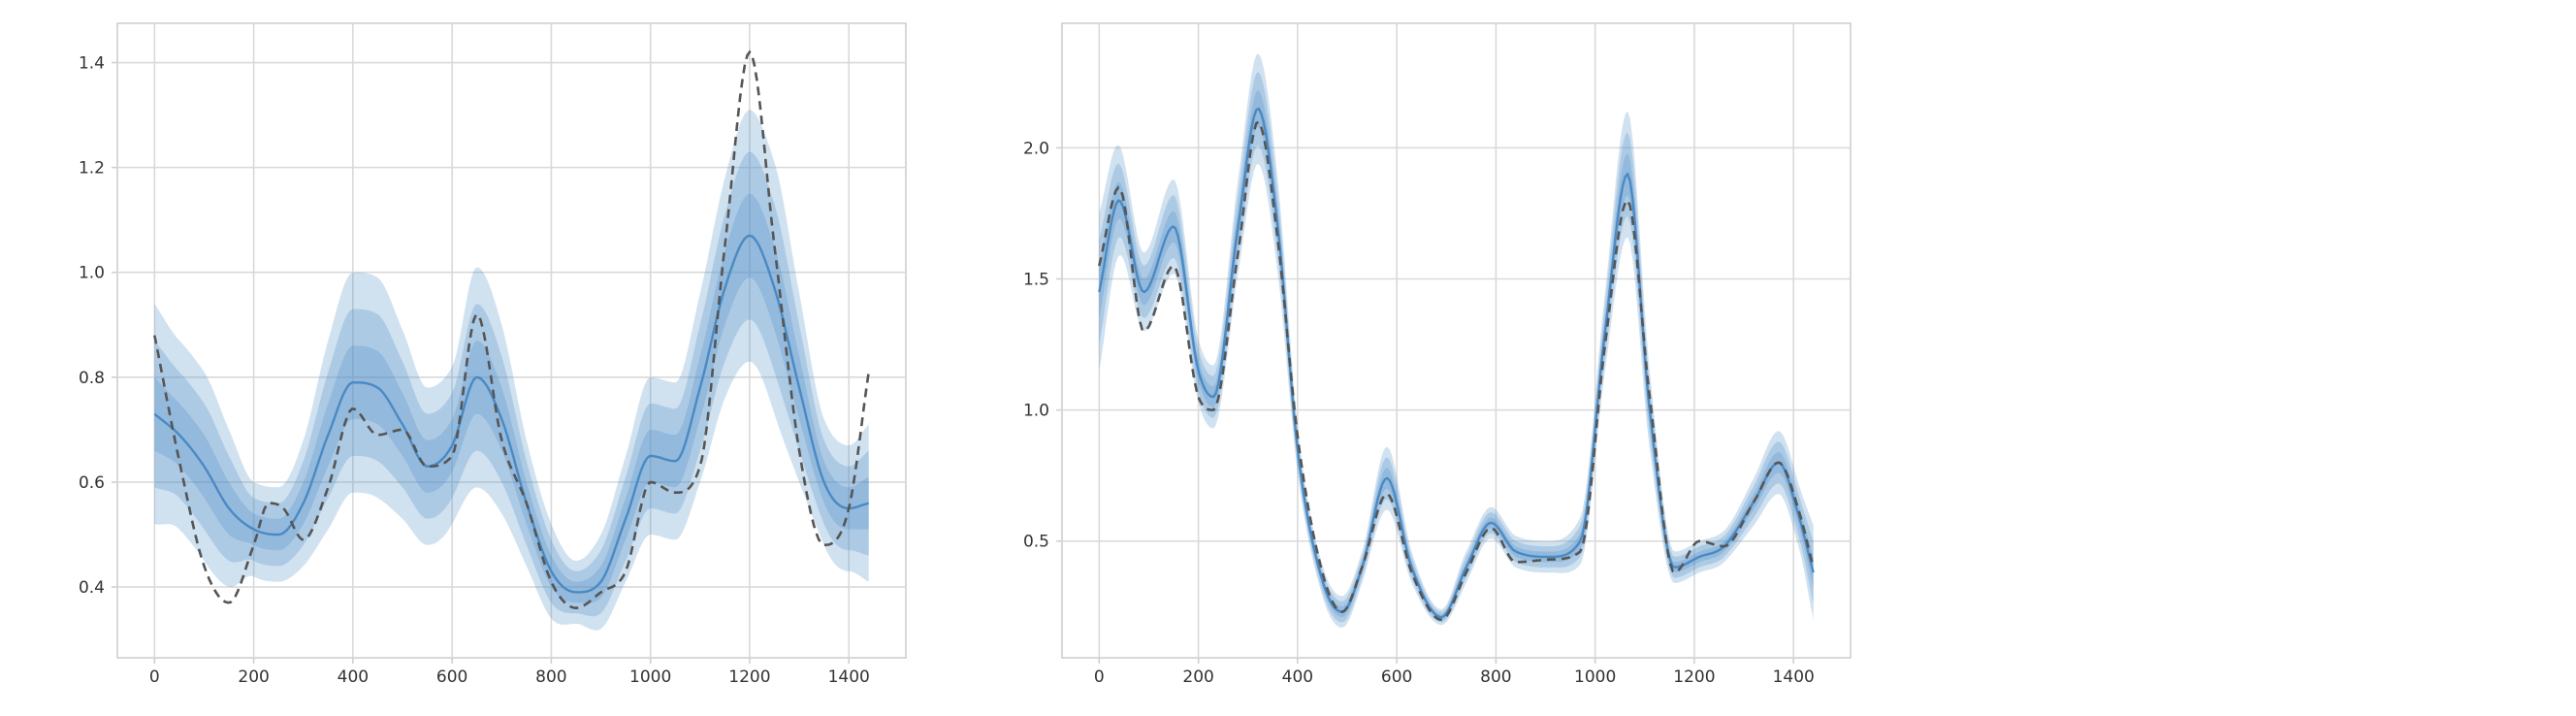 The height and width of the screenshot is (716, 2576). Describe the element at coordinates (92, 378) in the screenshot. I see `y-tick-label: 0.8` at that location.